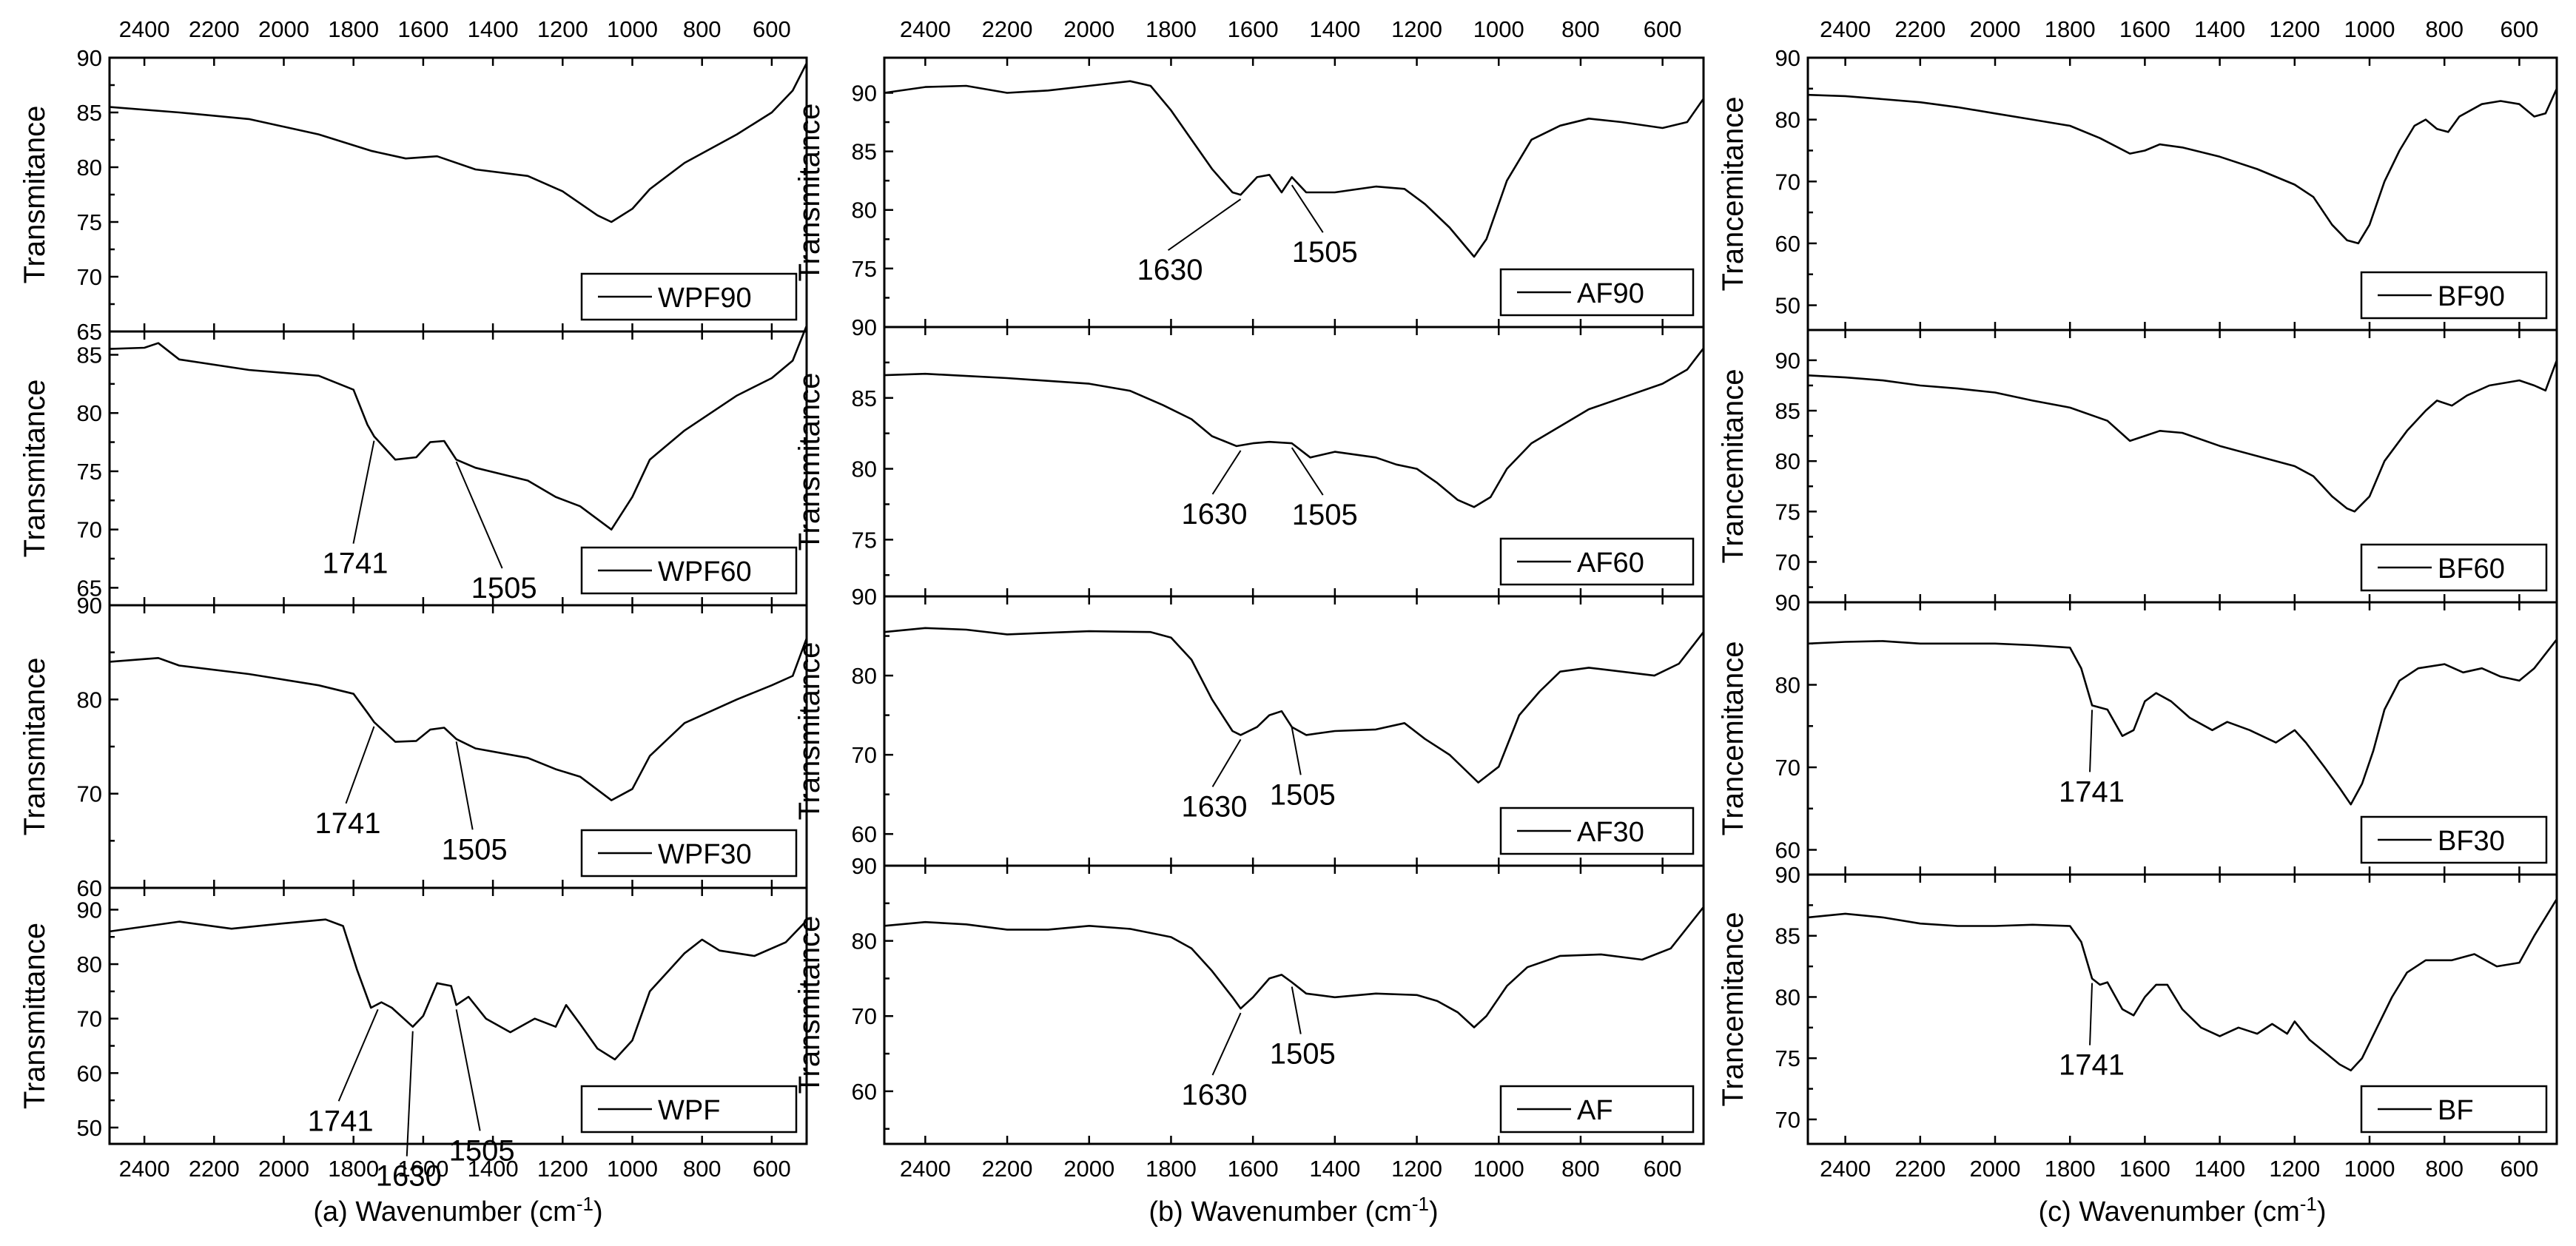  What do you see at coordinates (2219, 1169) in the screenshot?
I see `x-tick-label-bottom: 1400` at bounding box center [2219, 1169].